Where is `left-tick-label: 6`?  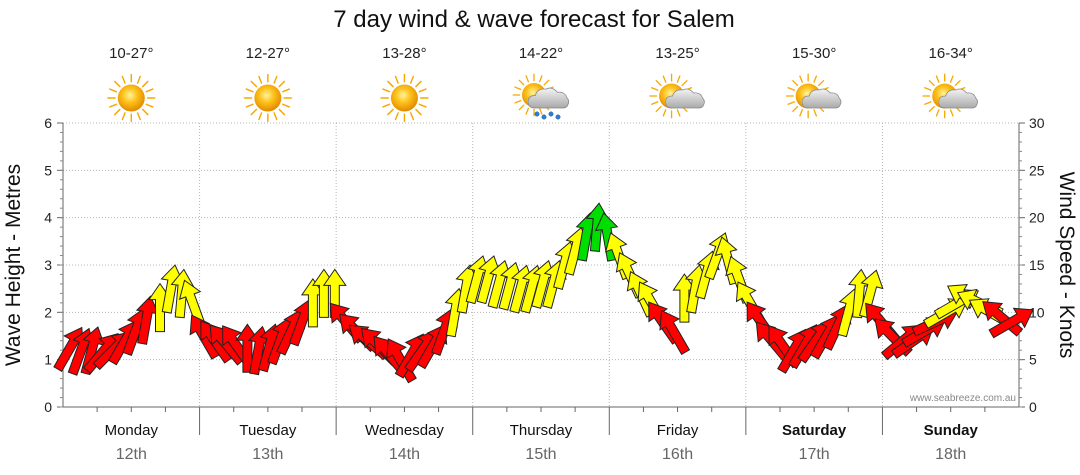
left-tick-label: 6 is located at coordinates (48, 123).